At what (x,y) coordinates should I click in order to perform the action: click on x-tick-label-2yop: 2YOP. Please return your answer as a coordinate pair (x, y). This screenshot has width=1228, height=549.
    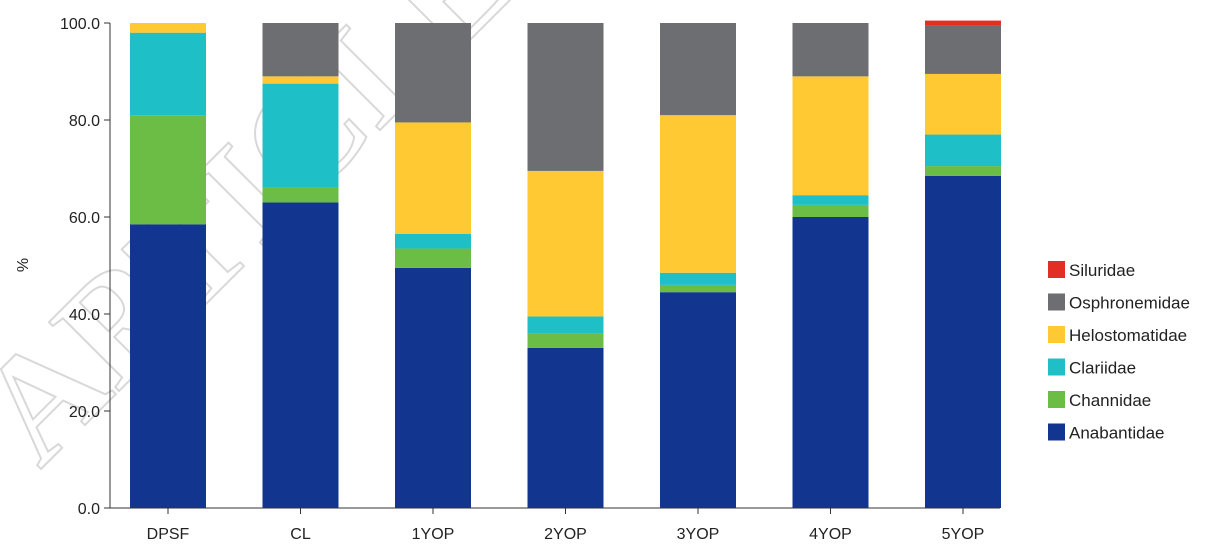
    Looking at the image, I should click on (565, 534).